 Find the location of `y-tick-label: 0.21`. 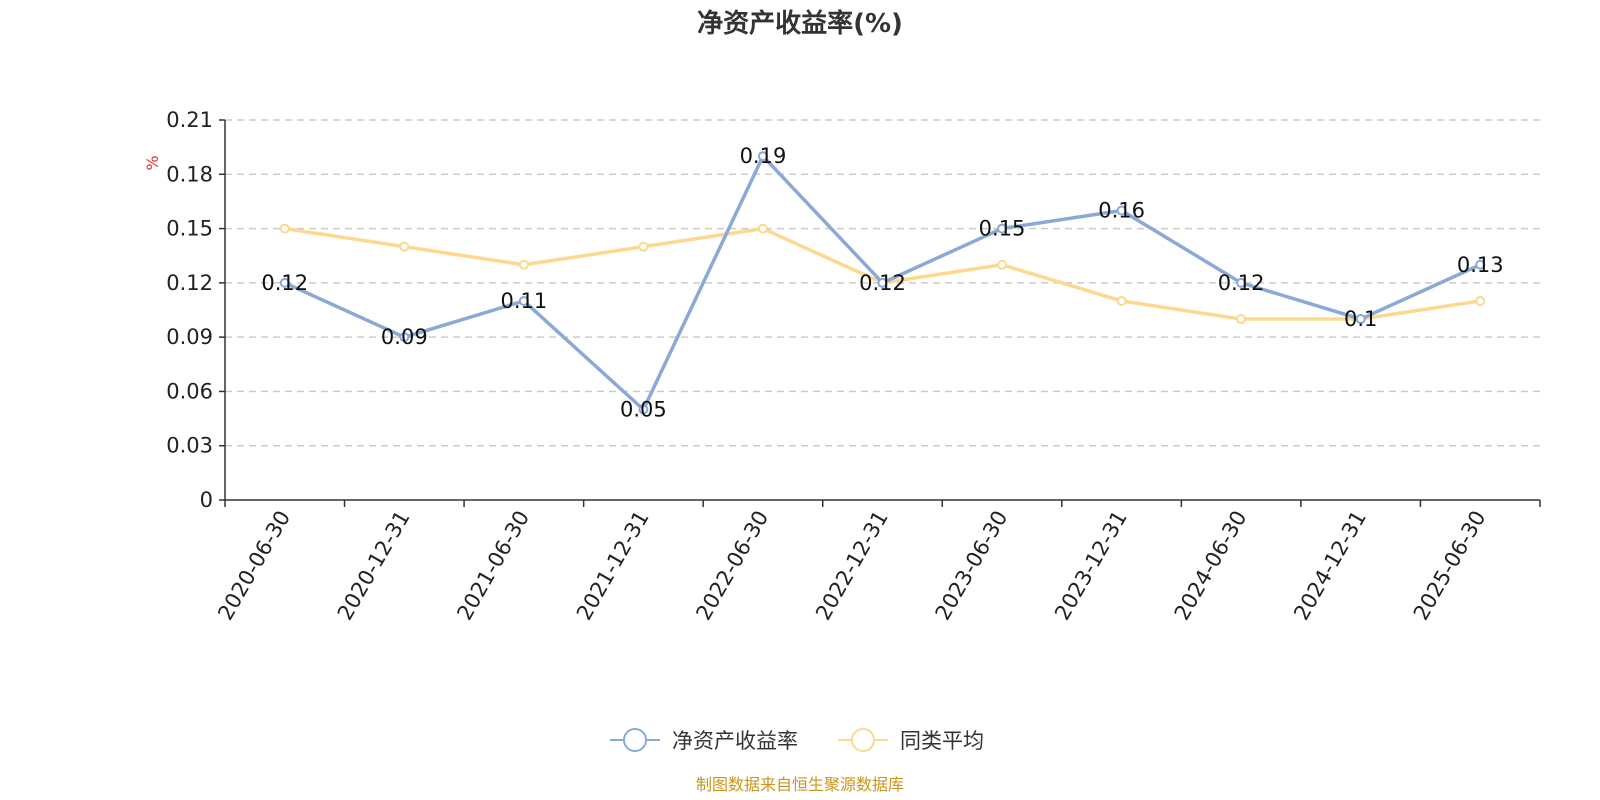

y-tick-label: 0.21 is located at coordinates (189, 120).